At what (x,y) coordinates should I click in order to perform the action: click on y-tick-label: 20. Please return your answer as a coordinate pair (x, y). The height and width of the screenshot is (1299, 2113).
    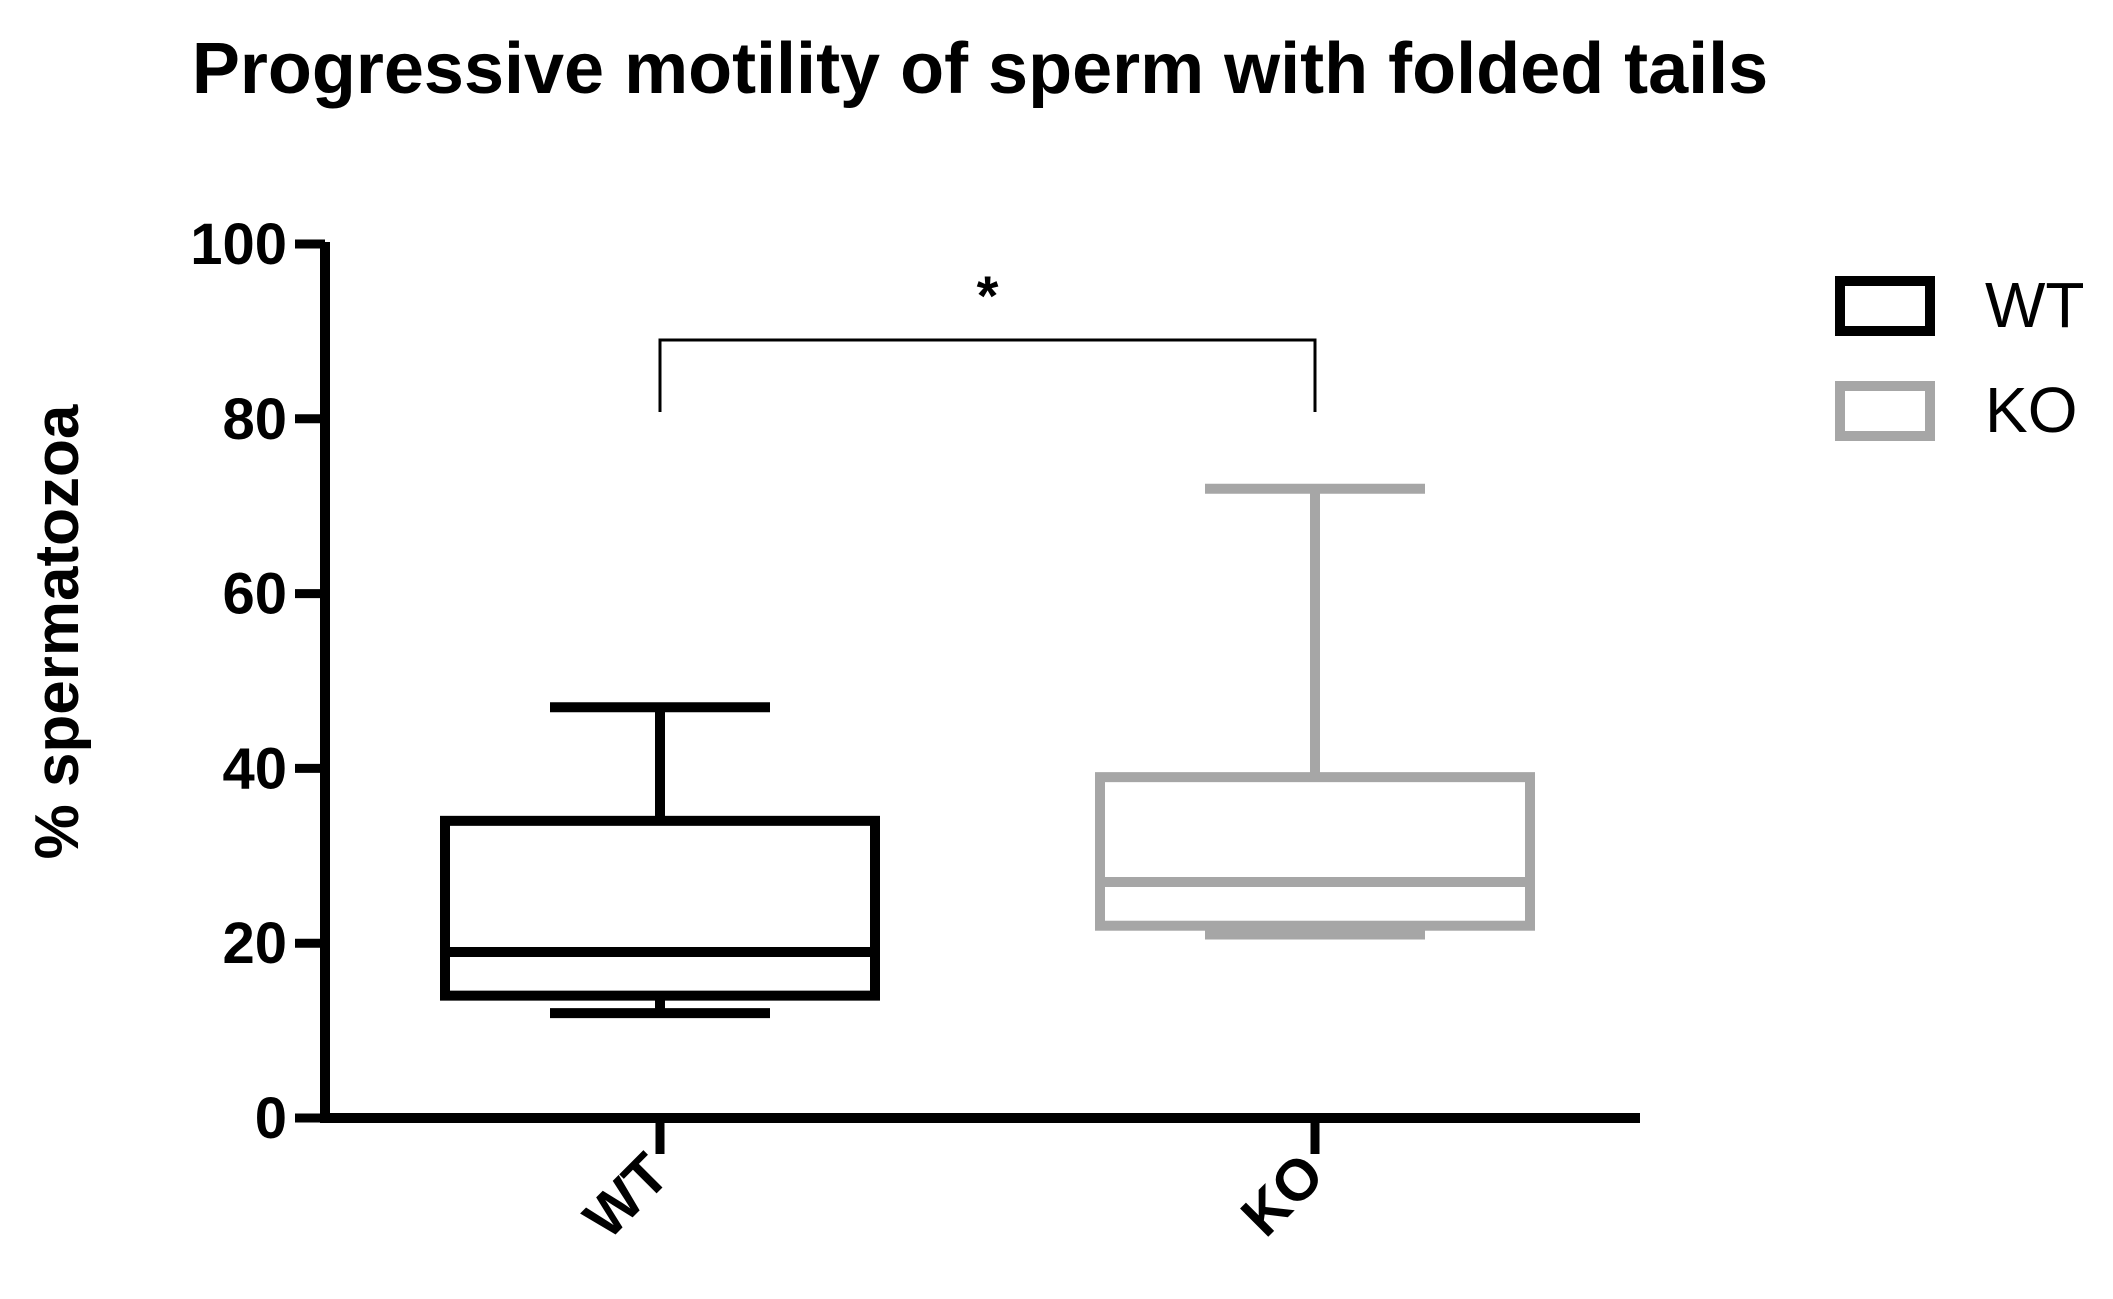
    Looking at the image, I should click on (254, 943).